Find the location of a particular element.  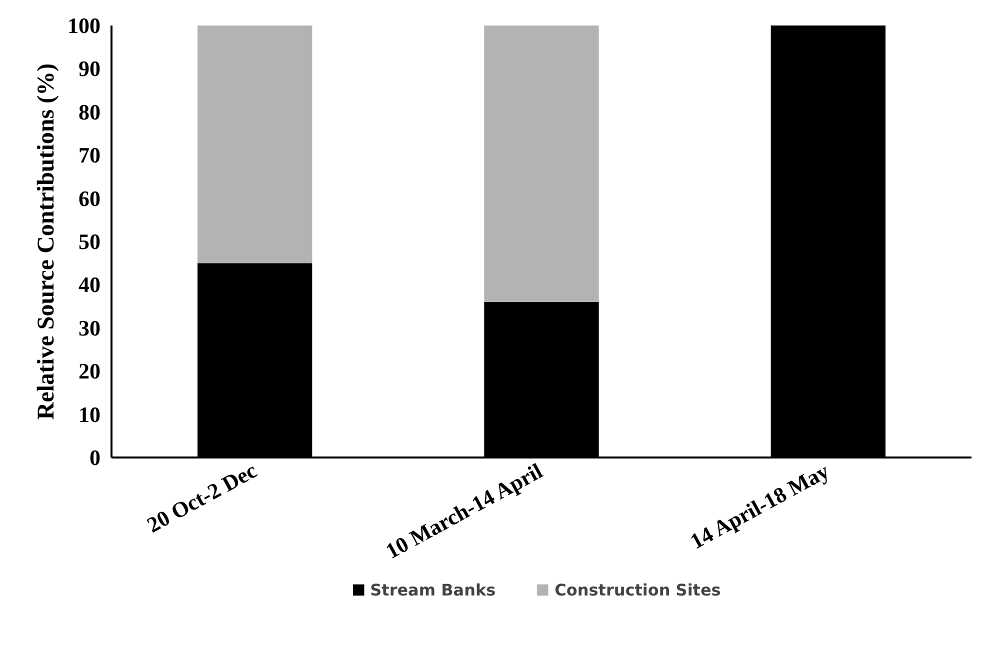

y-tick-label: 0 is located at coordinates (95, 457).